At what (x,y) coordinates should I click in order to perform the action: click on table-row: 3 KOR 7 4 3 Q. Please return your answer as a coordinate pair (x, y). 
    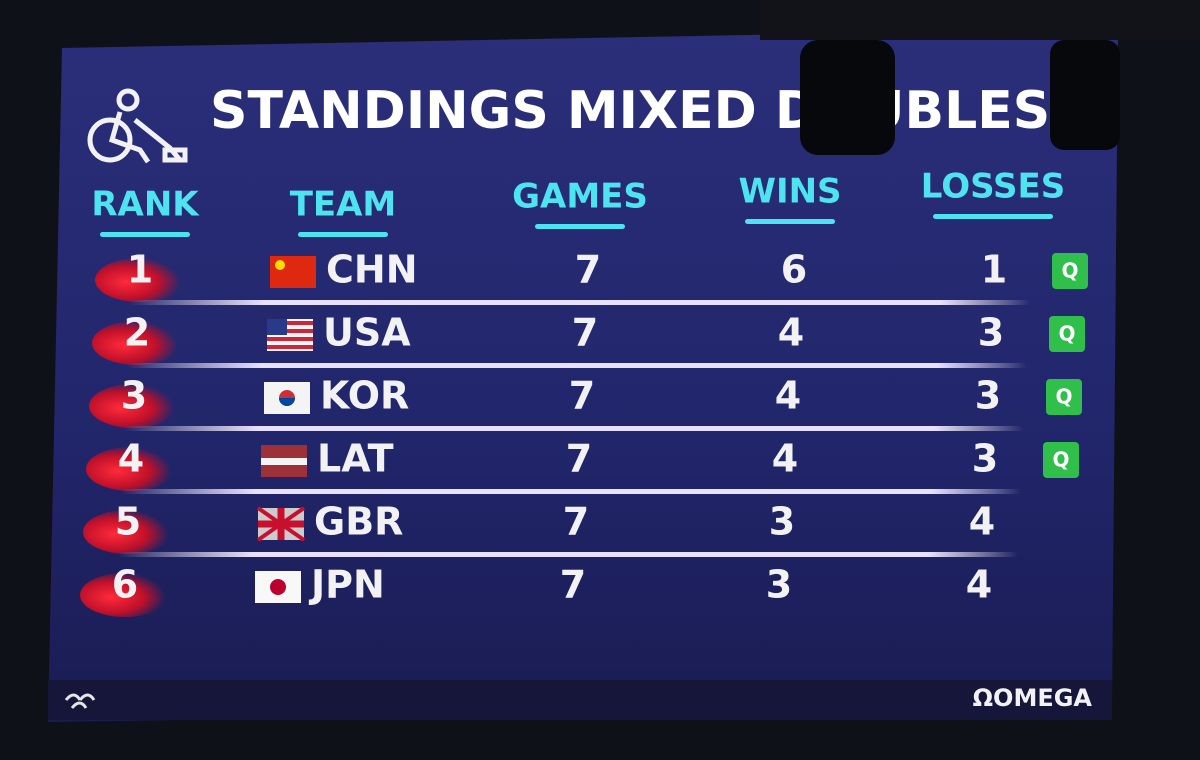
    Looking at the image, I should click on (585, 402).